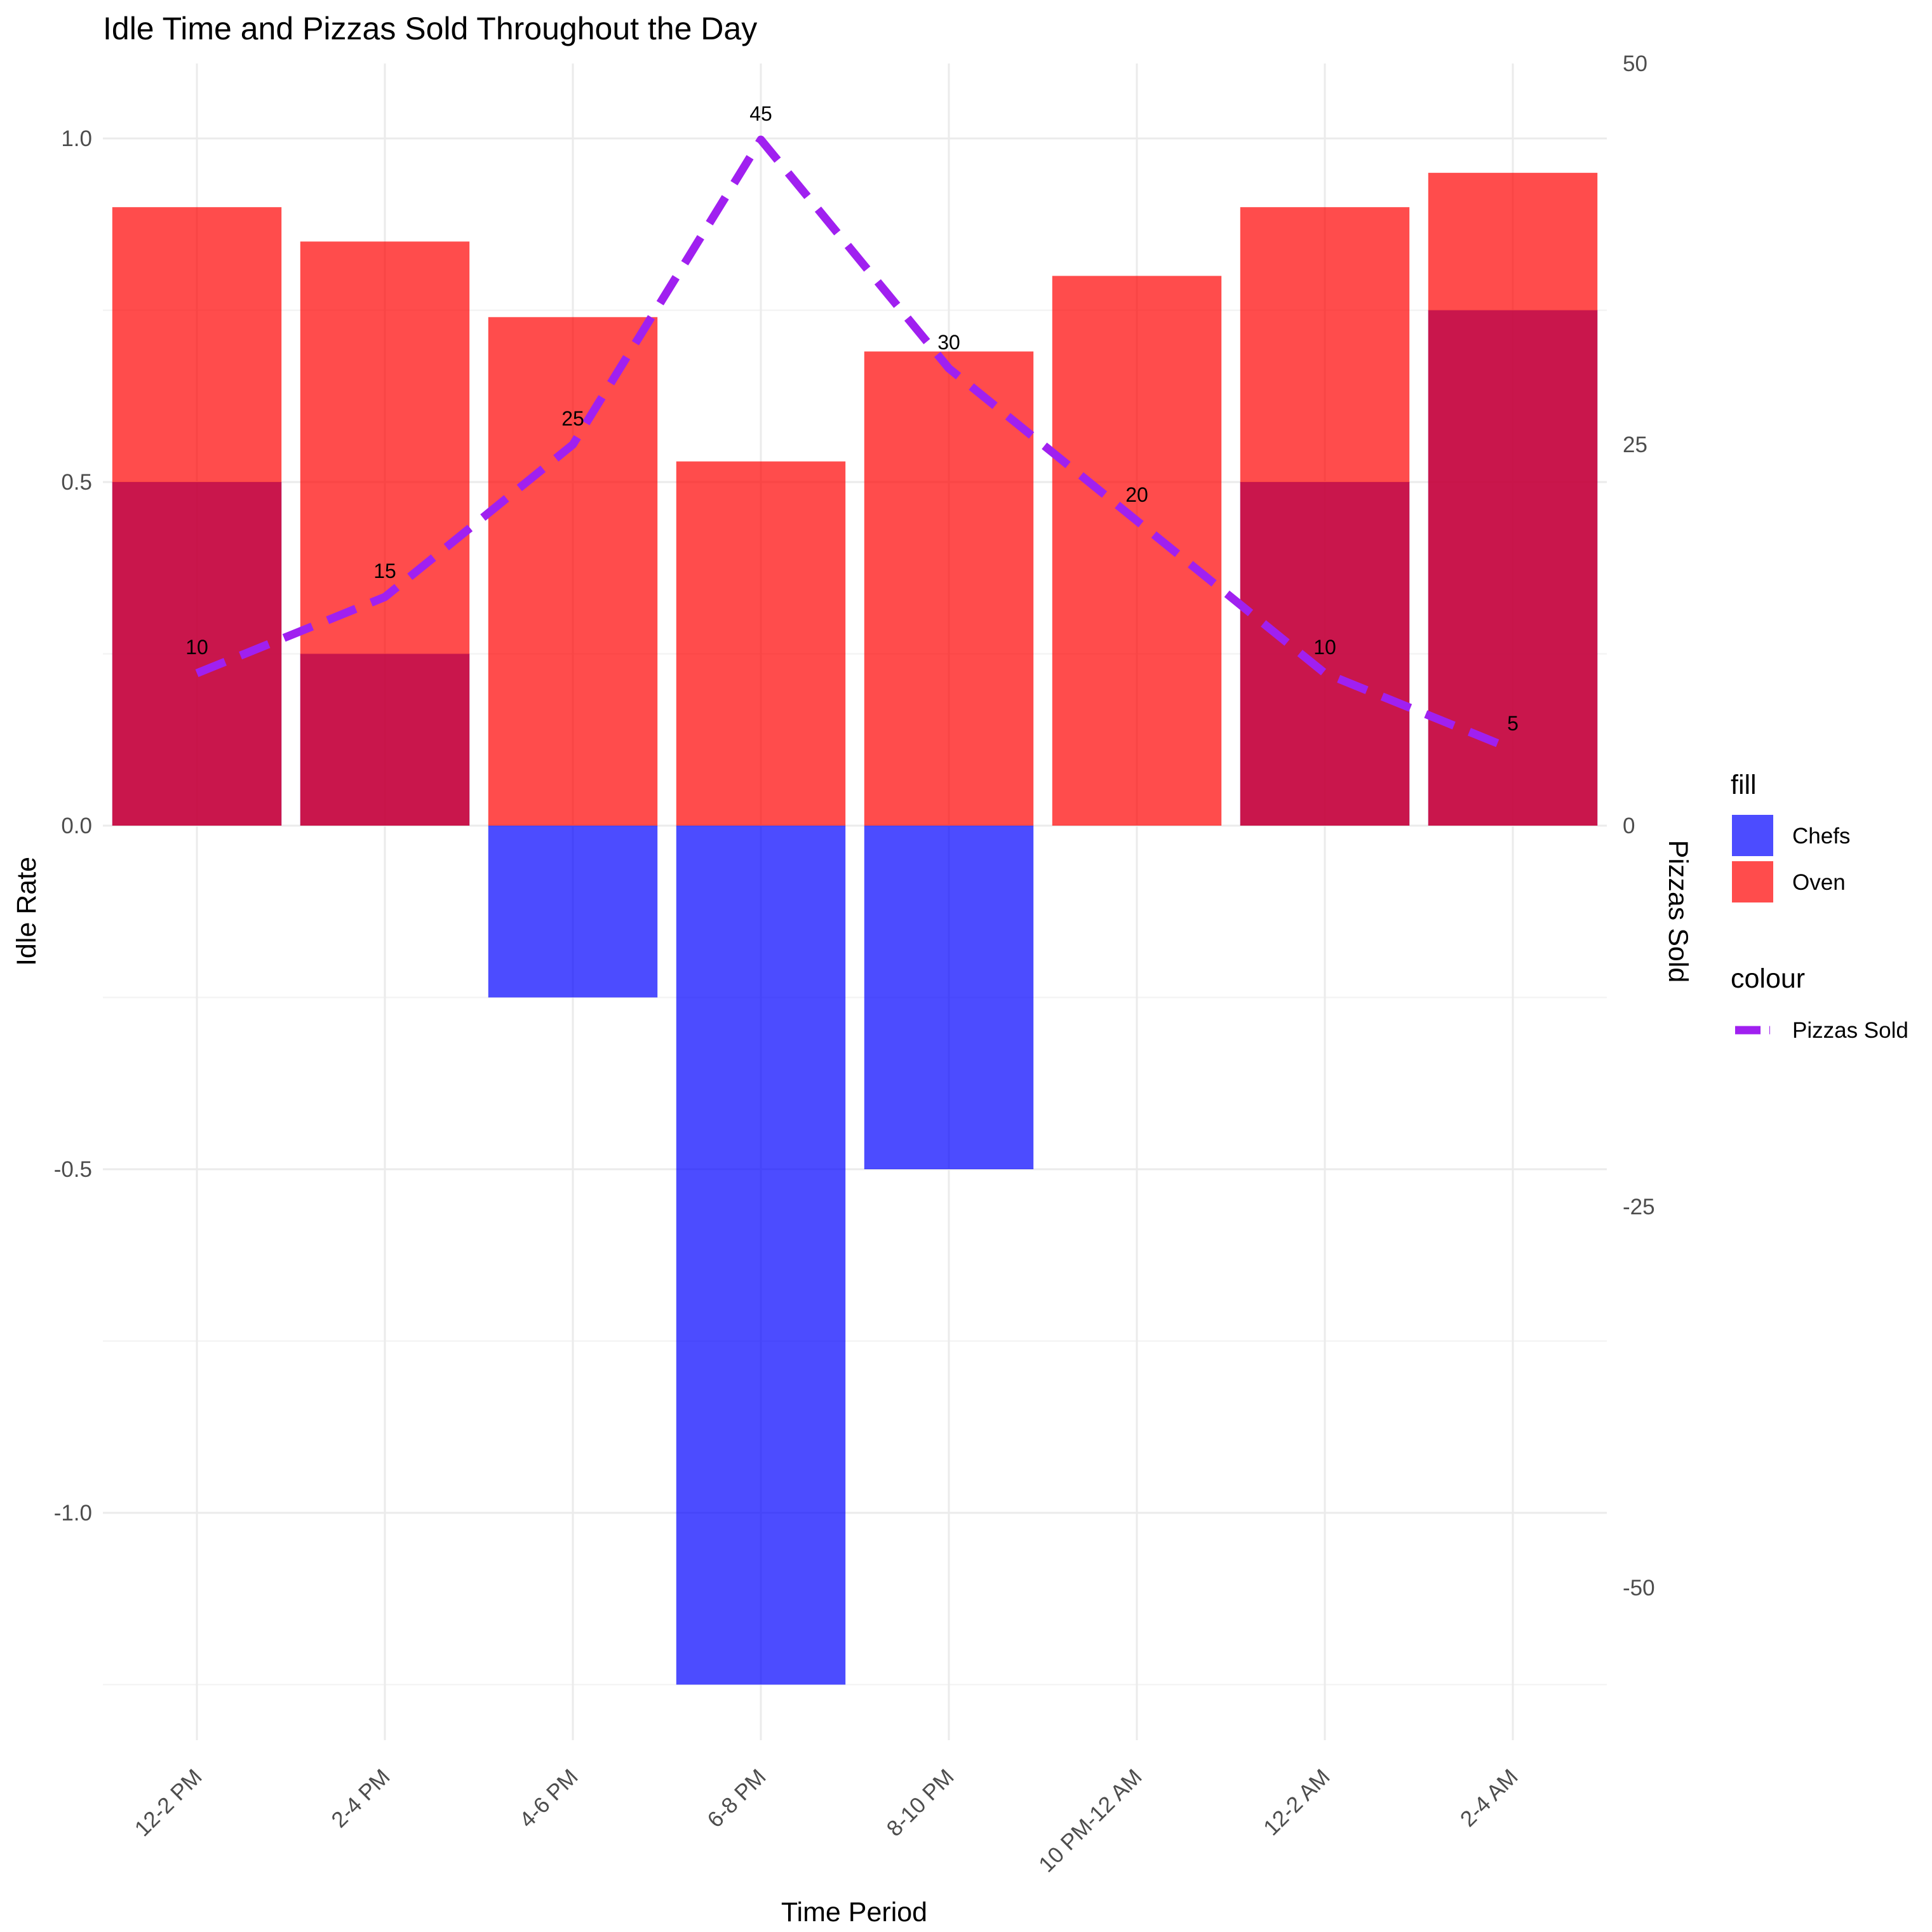  Describe the element at coordinates (1678, 911) in the screenshot. I see `y2-axis-title: Pizzas Sold` at that location.